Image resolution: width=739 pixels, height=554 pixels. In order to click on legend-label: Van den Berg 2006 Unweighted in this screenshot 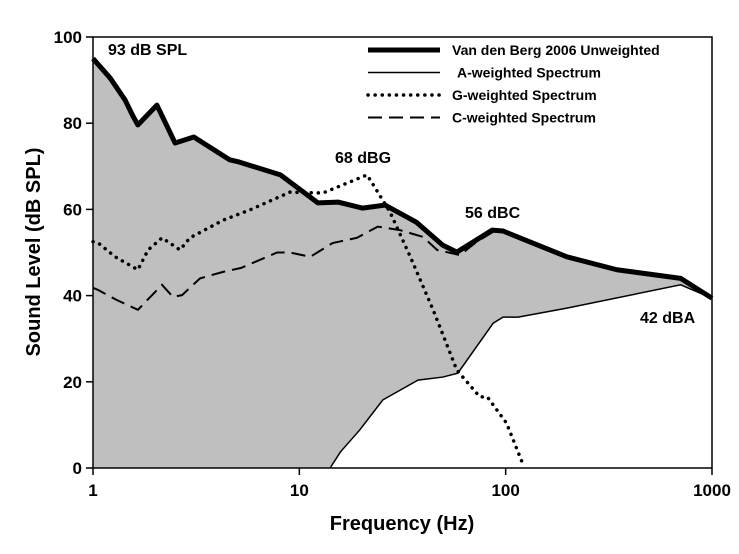, I will do `click(556, 50)`.